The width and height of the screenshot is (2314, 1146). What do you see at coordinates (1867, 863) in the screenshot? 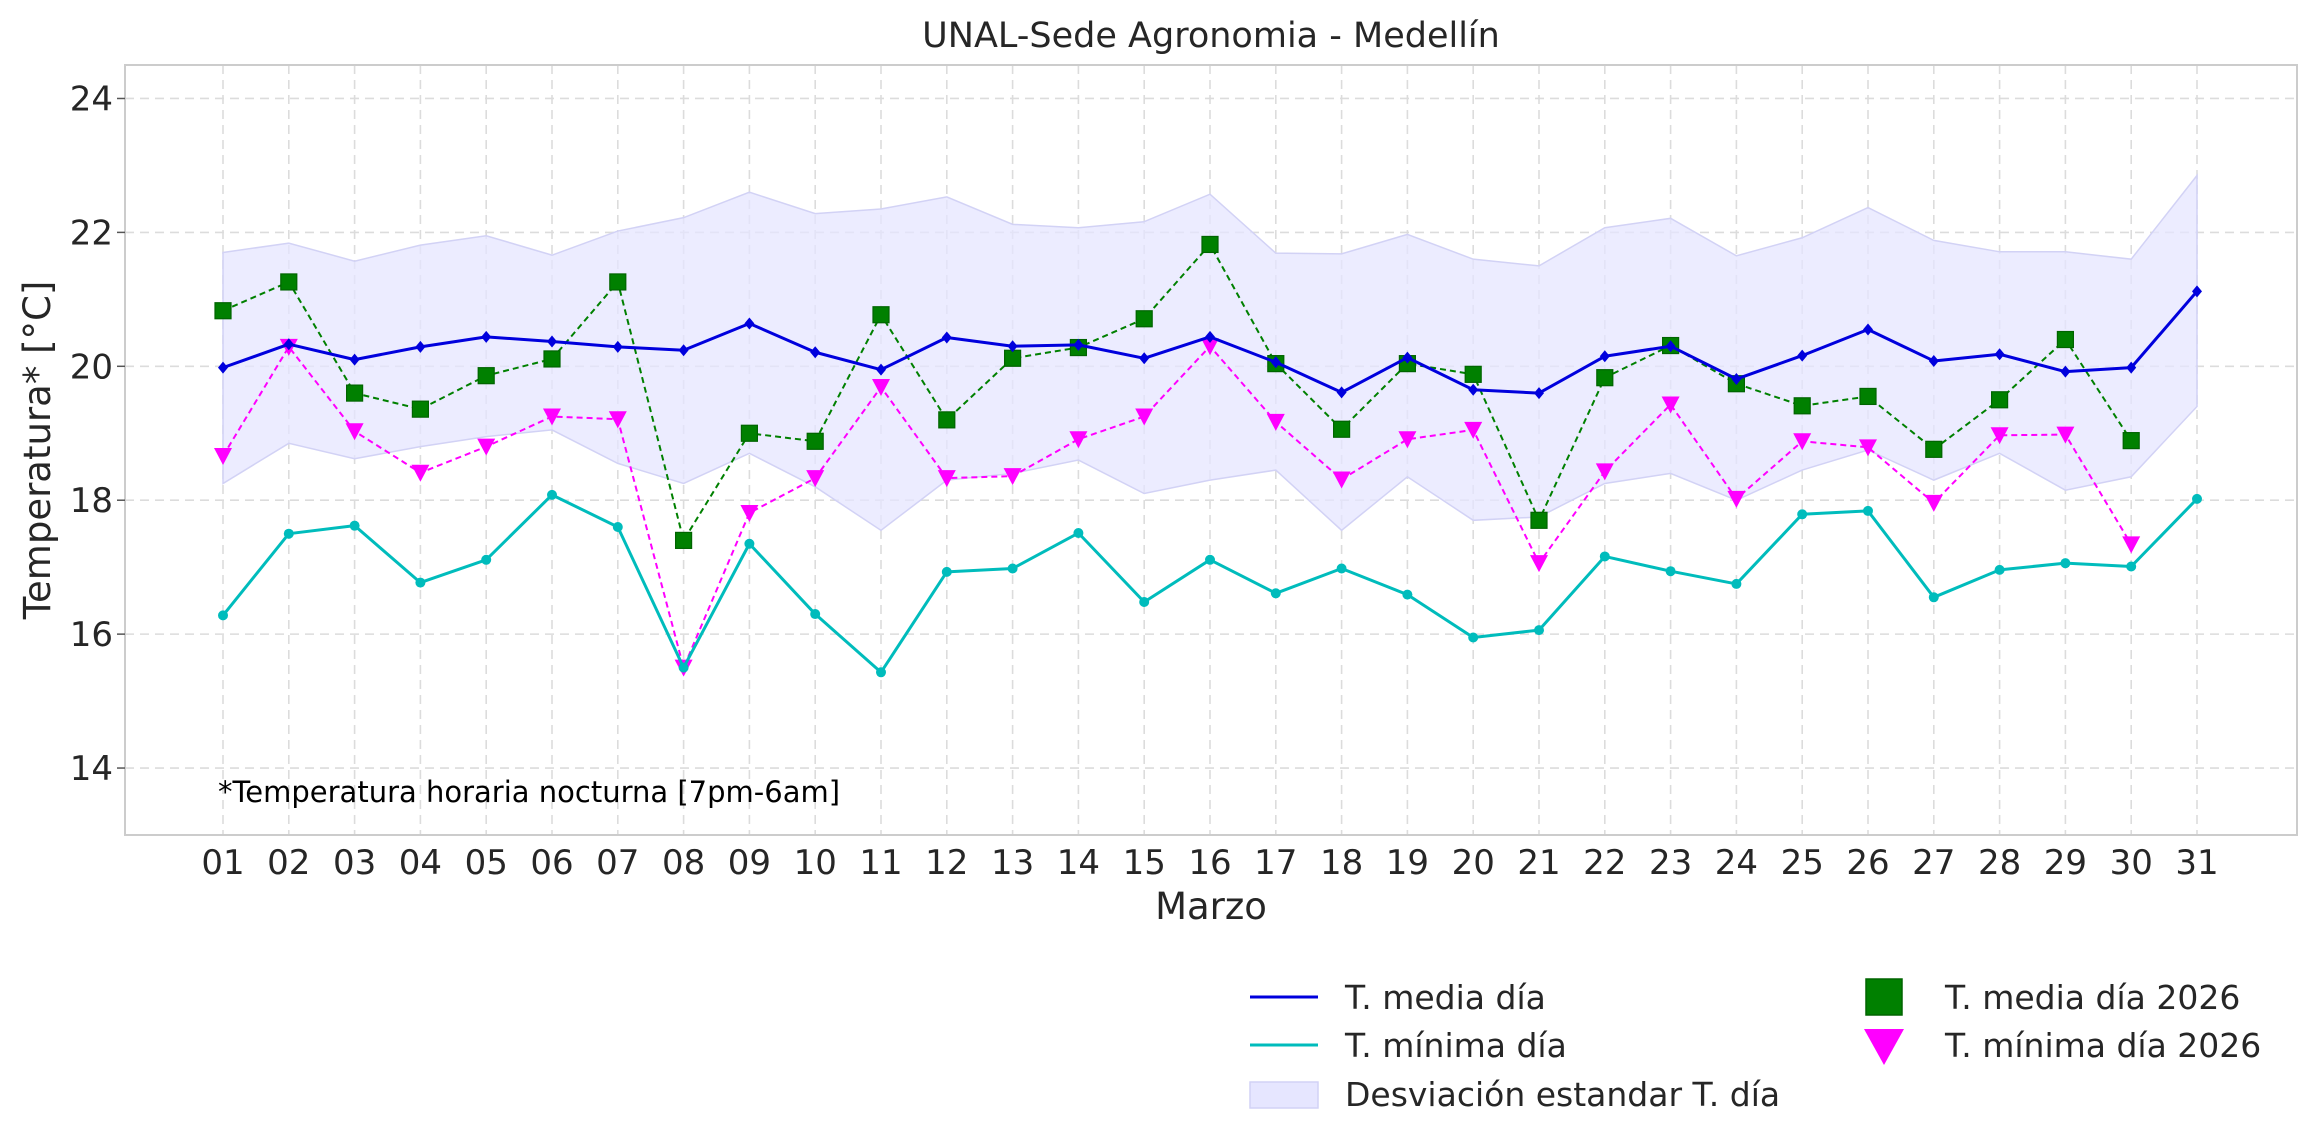
I see `x-tick-label: 26` at bounding box center [1867, 863].